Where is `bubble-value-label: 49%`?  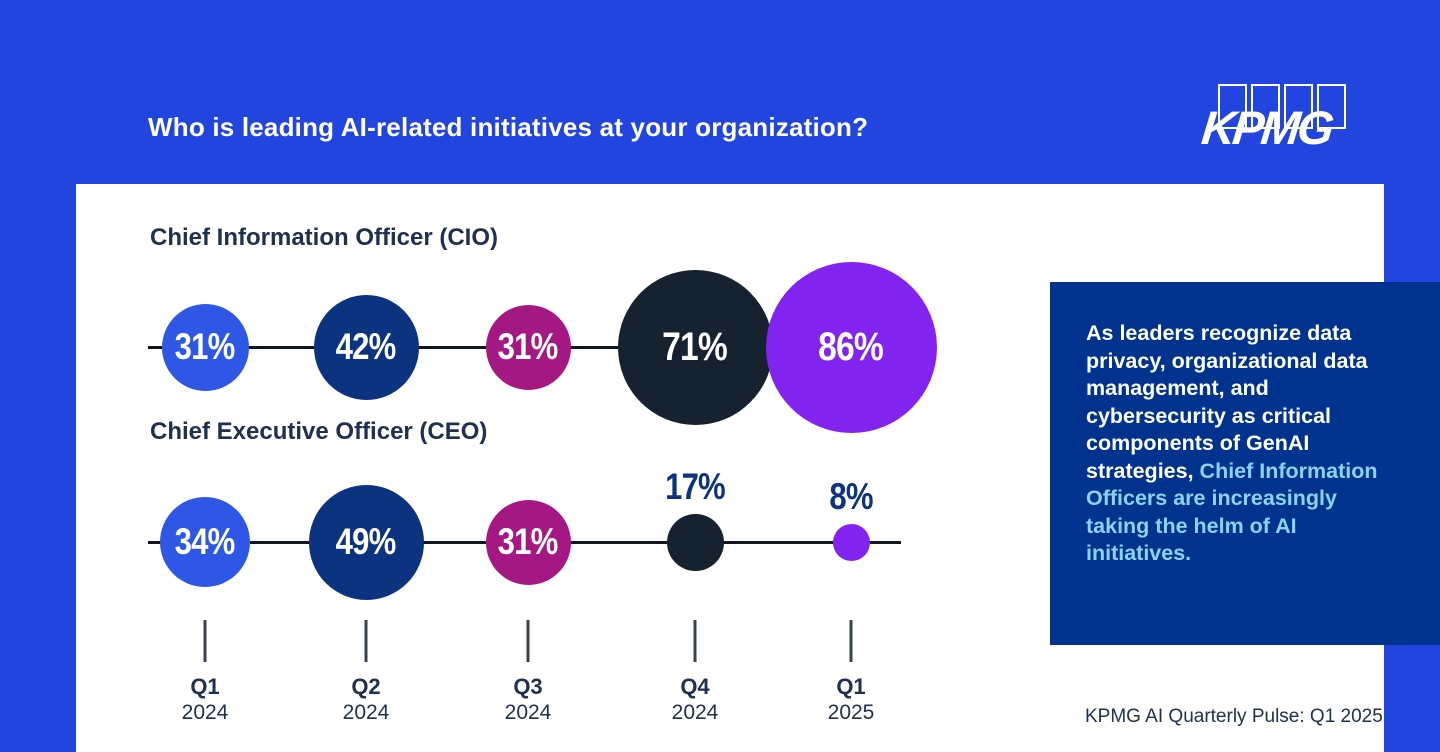 bubble-value-label: 49% is located at coordinates (366, 541).